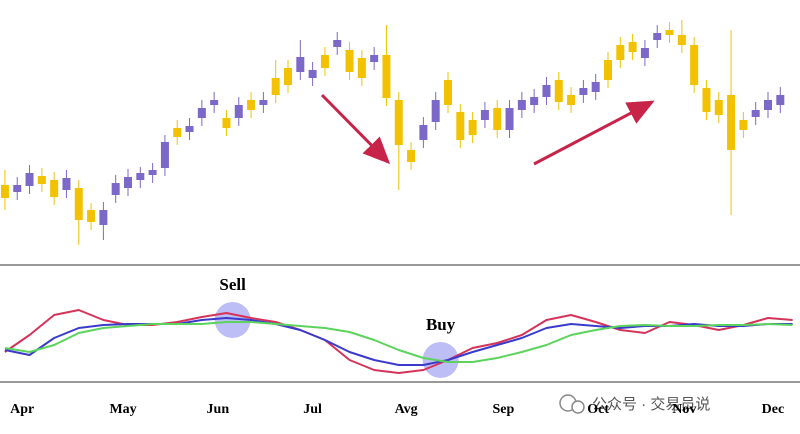 The height and width of the screenshot is (434, 800). What do you see at coordinates (406, 409) in the screenshot?
I see `x-tick-label: Avg` at bounding box center [406, 409].